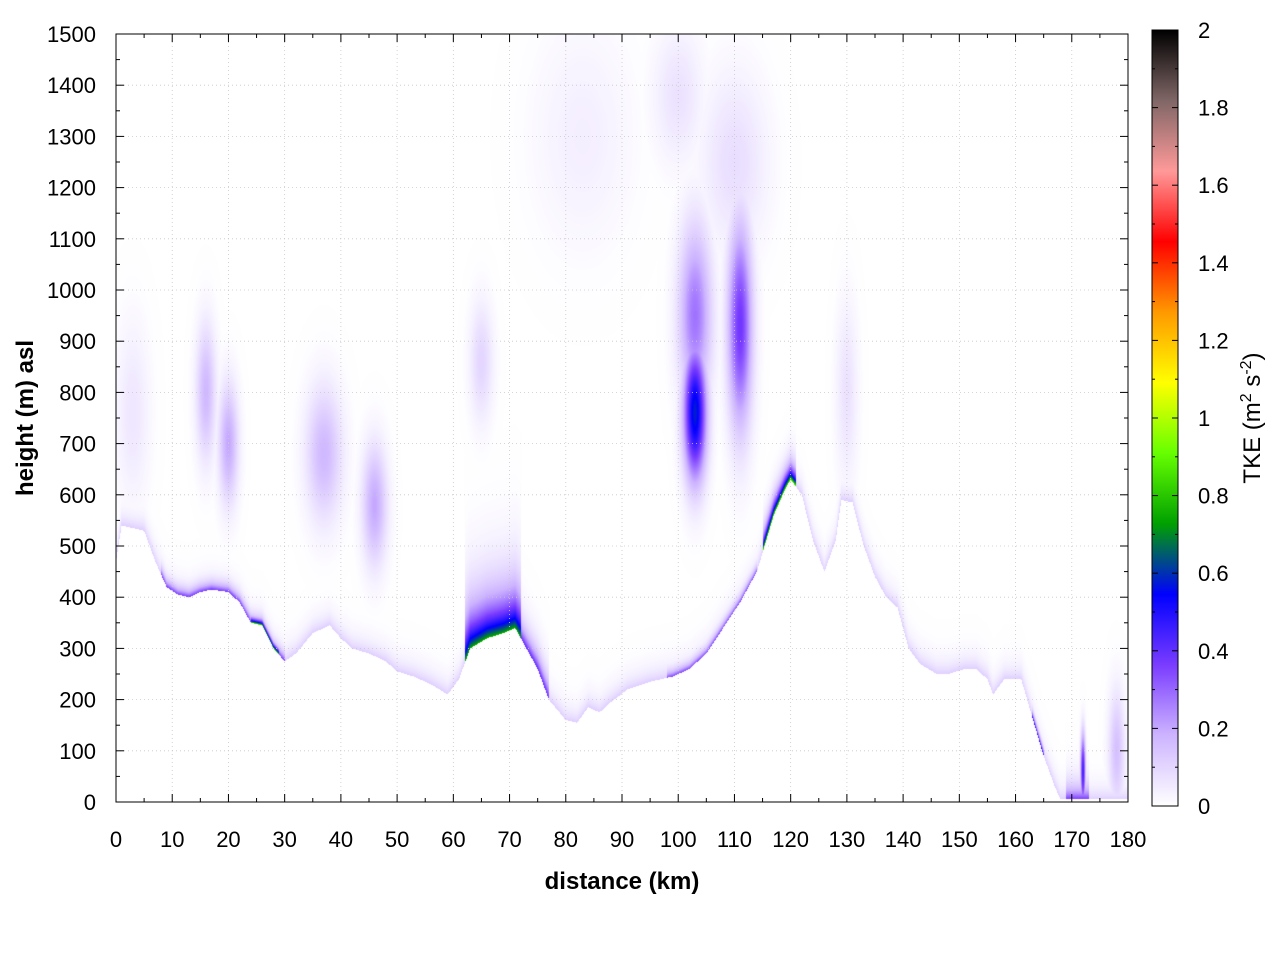 Image resolution: width=1280 pixels, height=960 pixels. What do you see at coordinates (903, 839) in the screenshot?
I see `x-tick-label: 140` at bounding box center [903, 839].